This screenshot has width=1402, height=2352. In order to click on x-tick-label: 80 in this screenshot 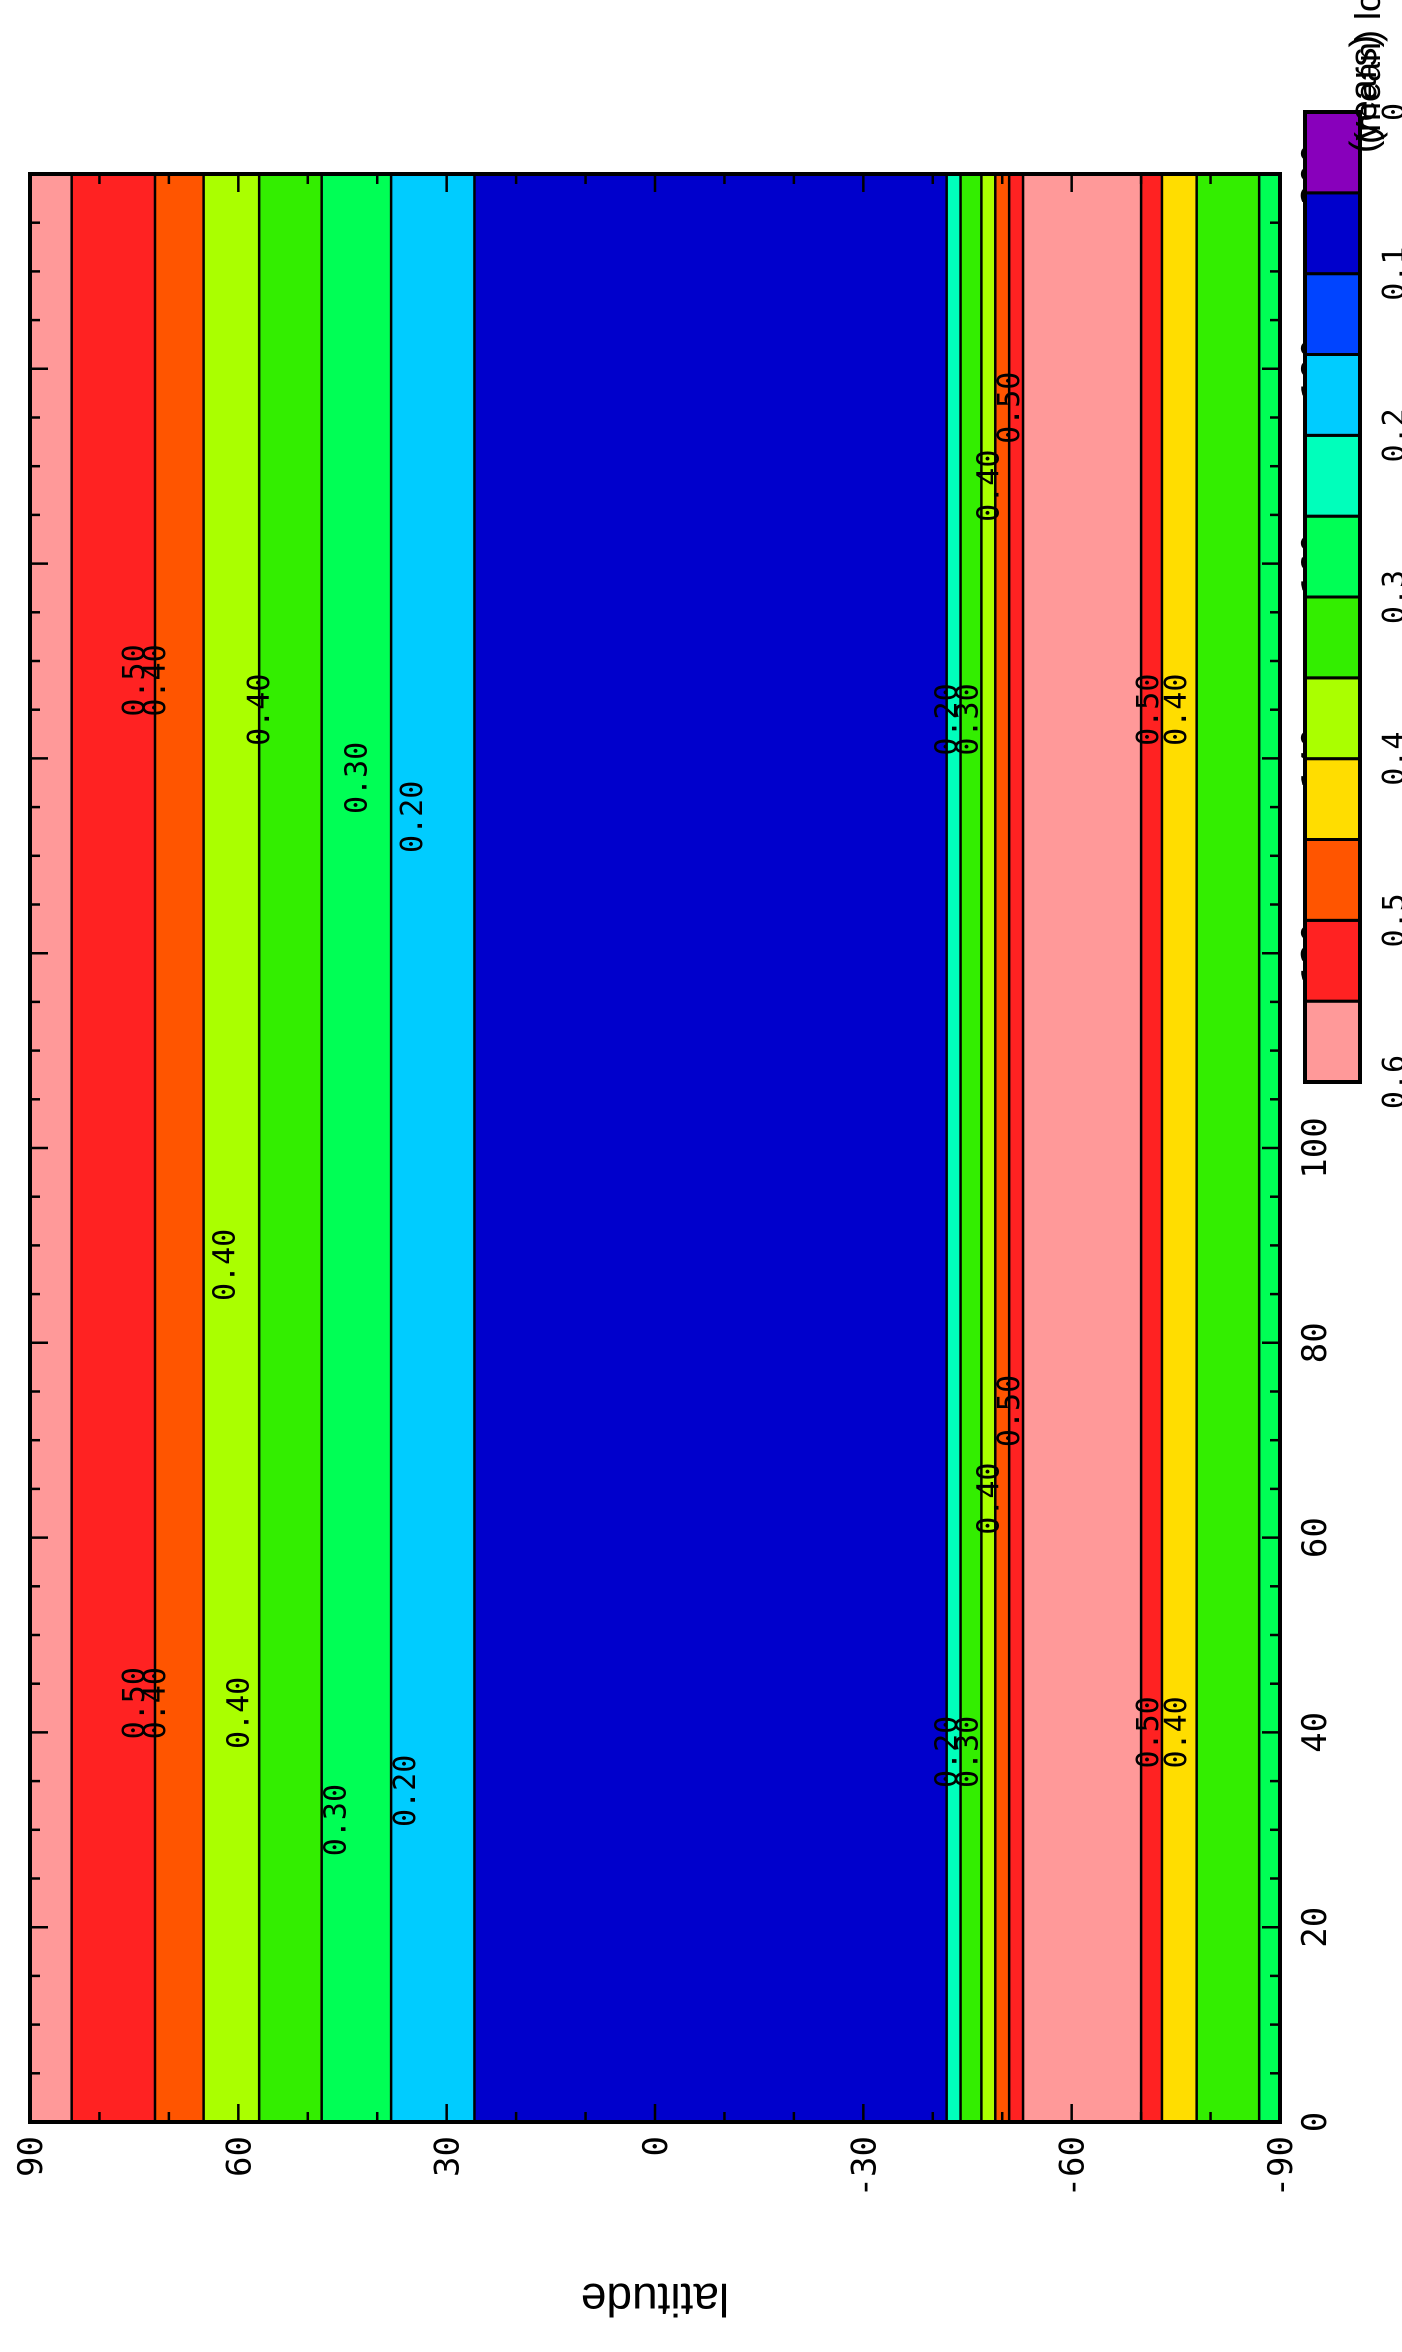, I will do `click(1315, 1342)`.